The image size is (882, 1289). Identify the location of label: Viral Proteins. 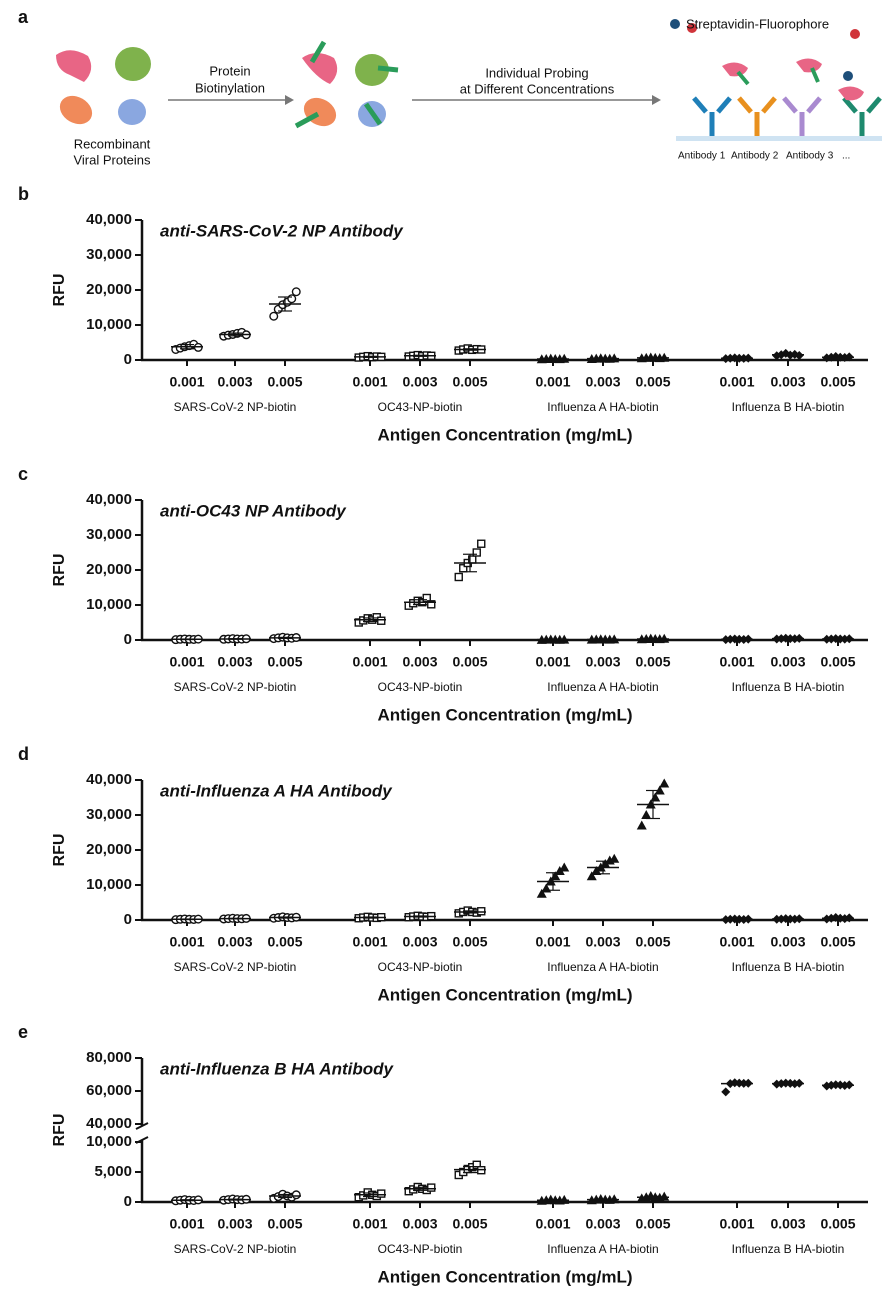
(112, 159).